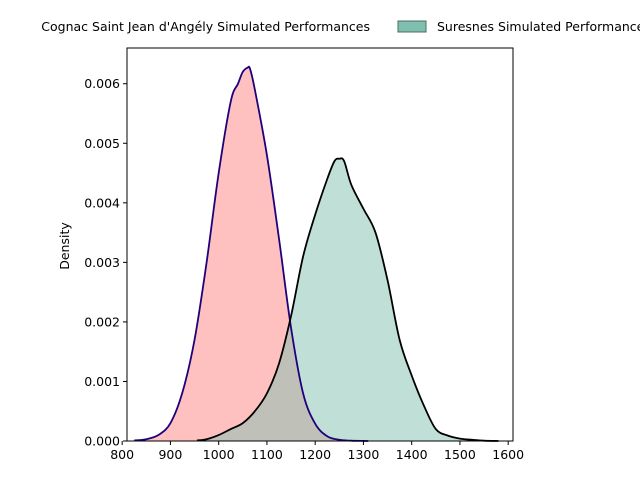  I want to click on x-tick-label: 900, so click(170, 454).